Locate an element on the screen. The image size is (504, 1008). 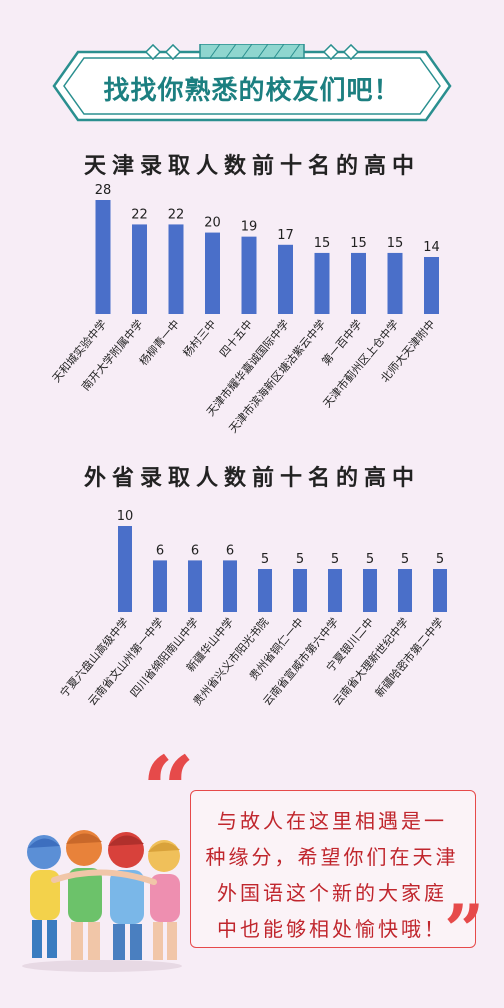
bar-value-label: 10 is located at coordinates (125, 516).